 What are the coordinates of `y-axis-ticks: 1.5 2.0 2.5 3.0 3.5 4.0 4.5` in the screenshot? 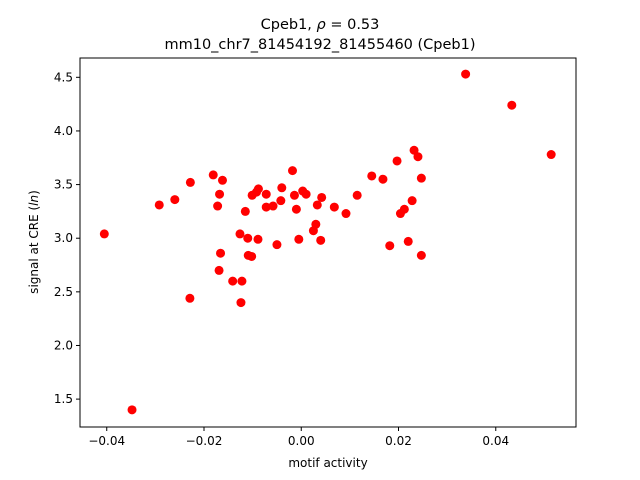 It's located at (67, 238).